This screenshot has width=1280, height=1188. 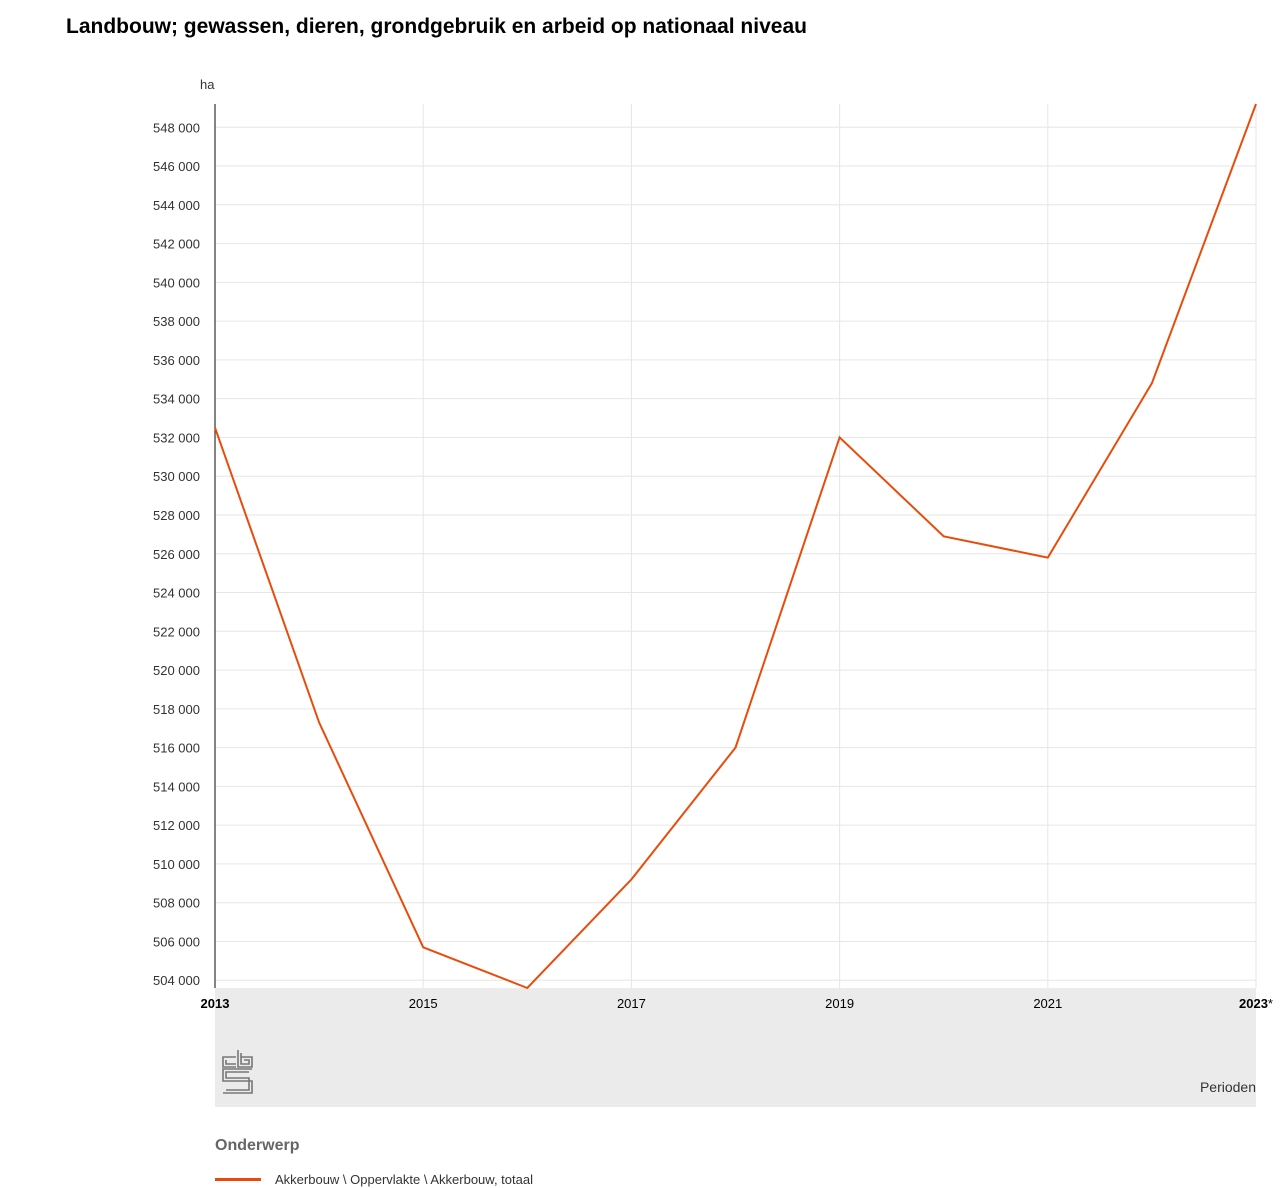 What do you see at coordinates (176, 980) in the screenshot?
I see `y-tick-label: 504 000` at bounding box center [176, 980].